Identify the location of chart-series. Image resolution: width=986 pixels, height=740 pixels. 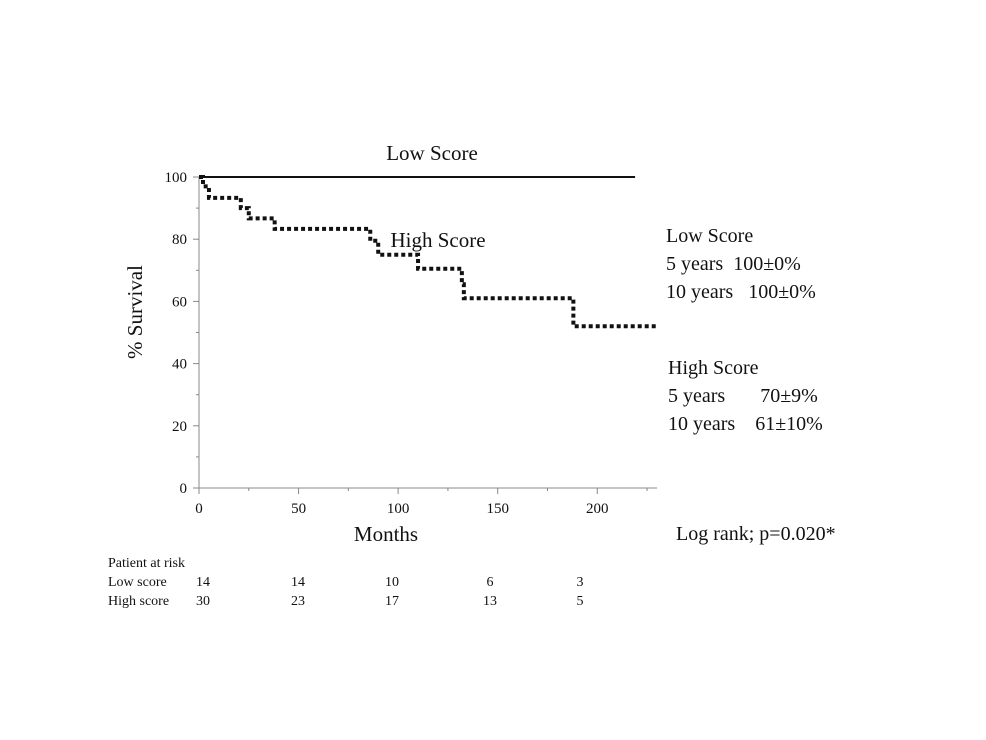
(428, 252).